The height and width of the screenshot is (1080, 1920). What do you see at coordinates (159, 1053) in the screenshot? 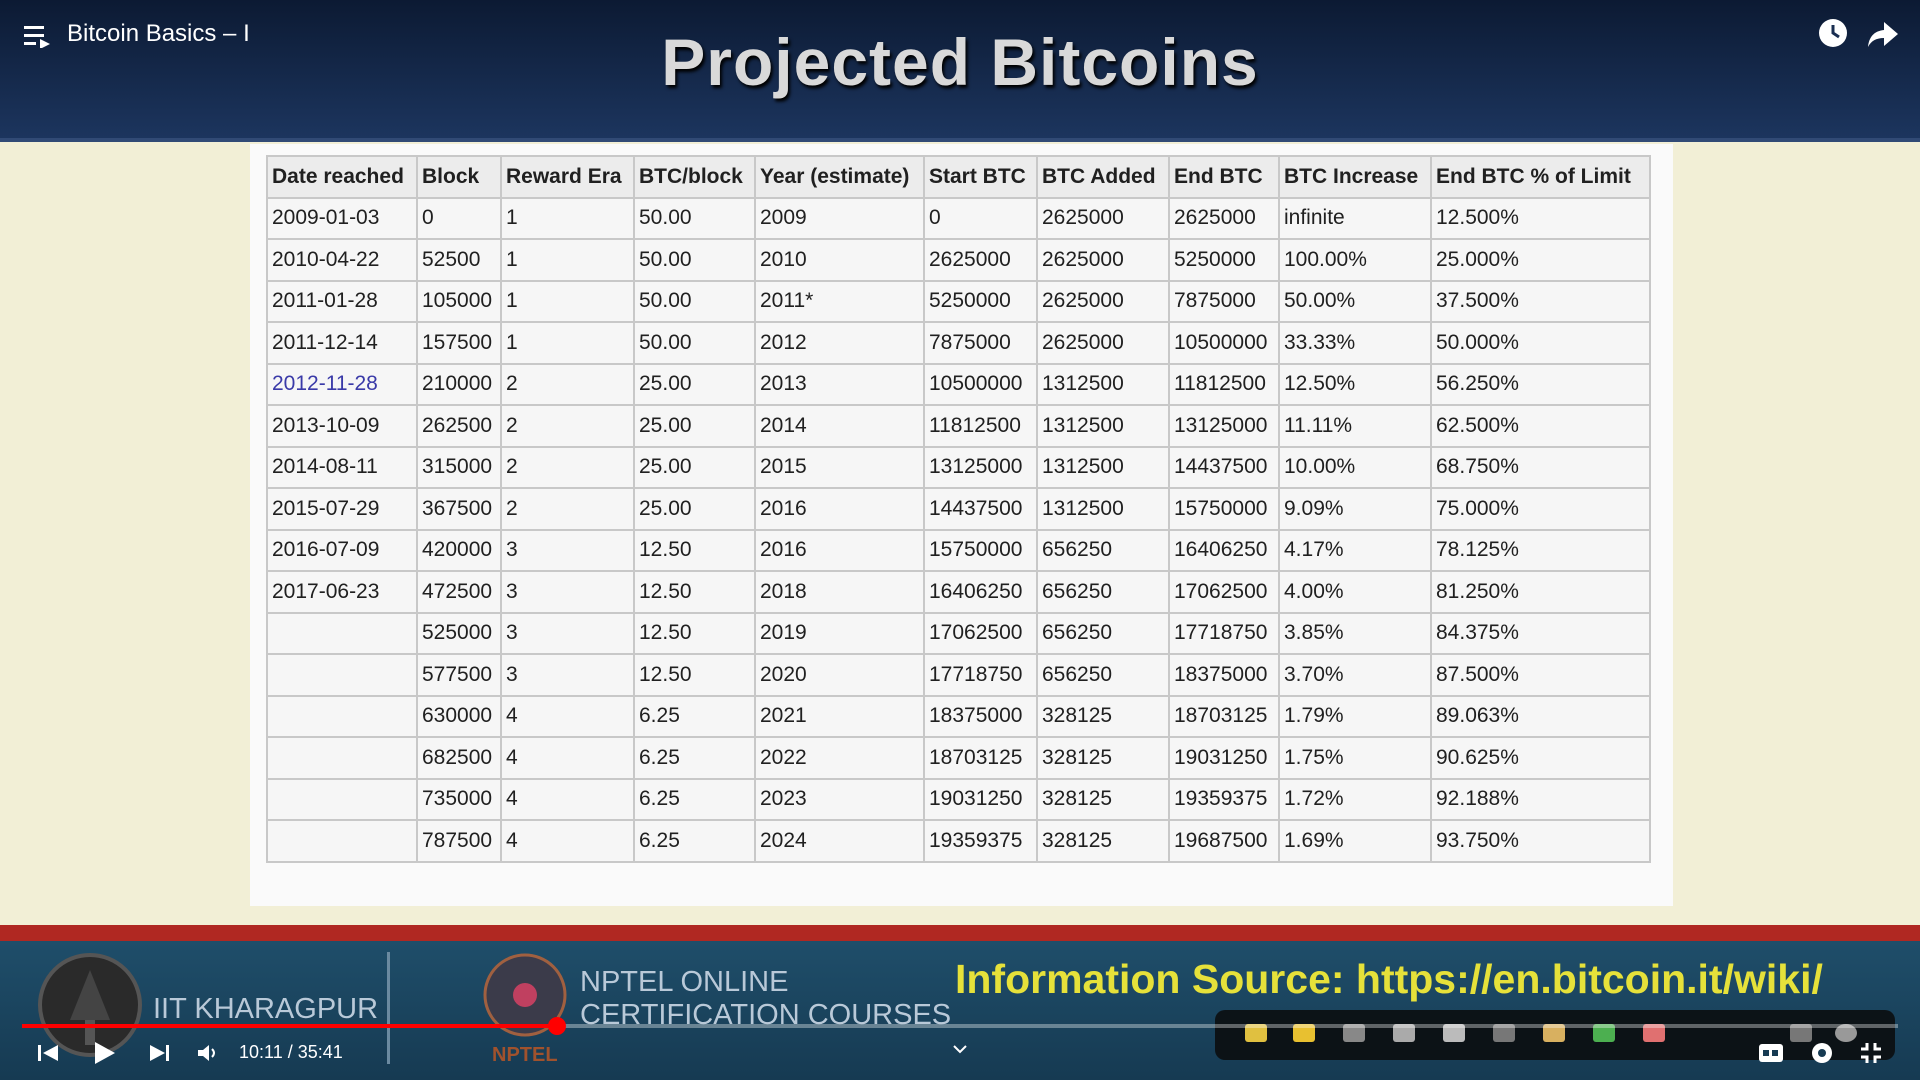
I see `next-button` at bounding box center [159, 1053].